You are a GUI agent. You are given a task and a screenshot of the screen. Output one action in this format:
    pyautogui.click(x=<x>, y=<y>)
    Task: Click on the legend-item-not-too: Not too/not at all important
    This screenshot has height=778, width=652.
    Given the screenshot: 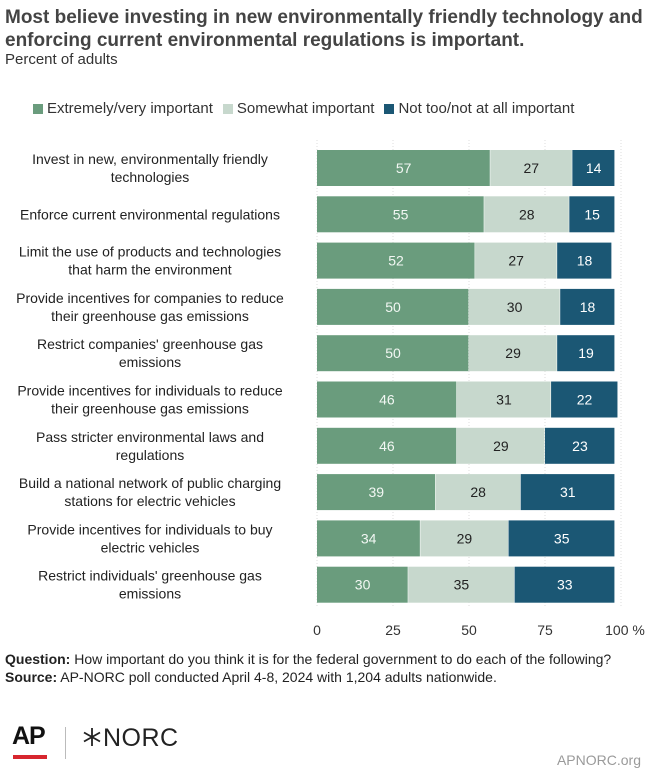 What is the action you would take?
    pyautogui.click(x=479, y=108)
    